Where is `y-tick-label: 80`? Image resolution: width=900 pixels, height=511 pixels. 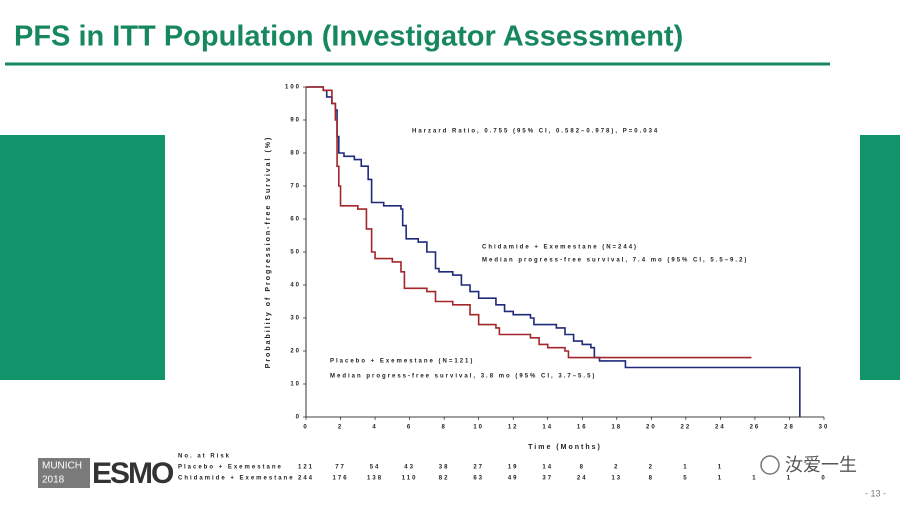 y-tick-label: 80 is located at coordinates (295, 154).